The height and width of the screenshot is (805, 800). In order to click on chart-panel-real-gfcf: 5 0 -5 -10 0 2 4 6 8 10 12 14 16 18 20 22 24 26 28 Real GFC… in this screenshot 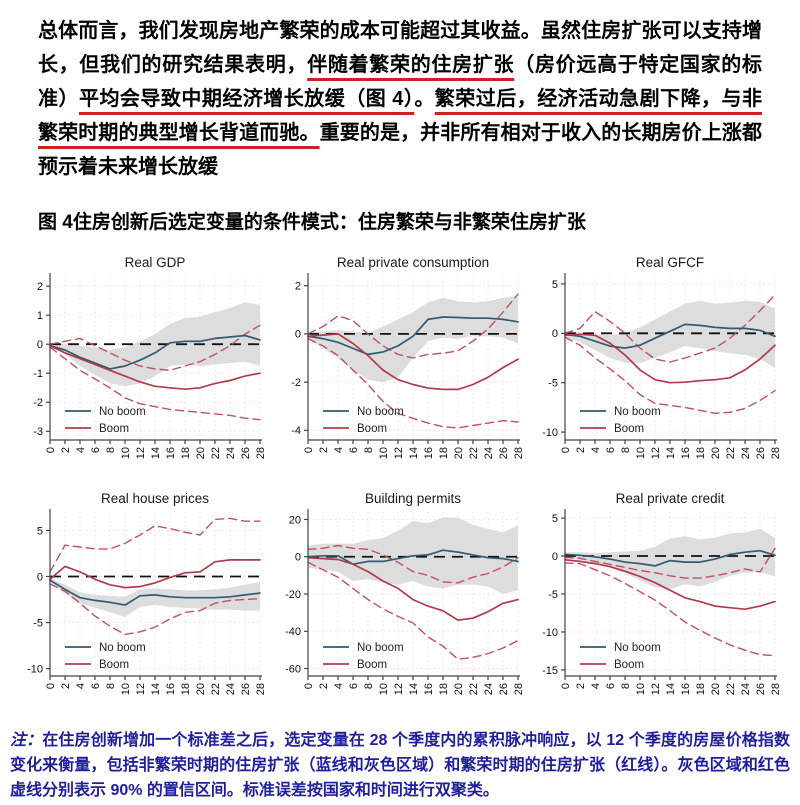, I will do `click(657, 366)`.